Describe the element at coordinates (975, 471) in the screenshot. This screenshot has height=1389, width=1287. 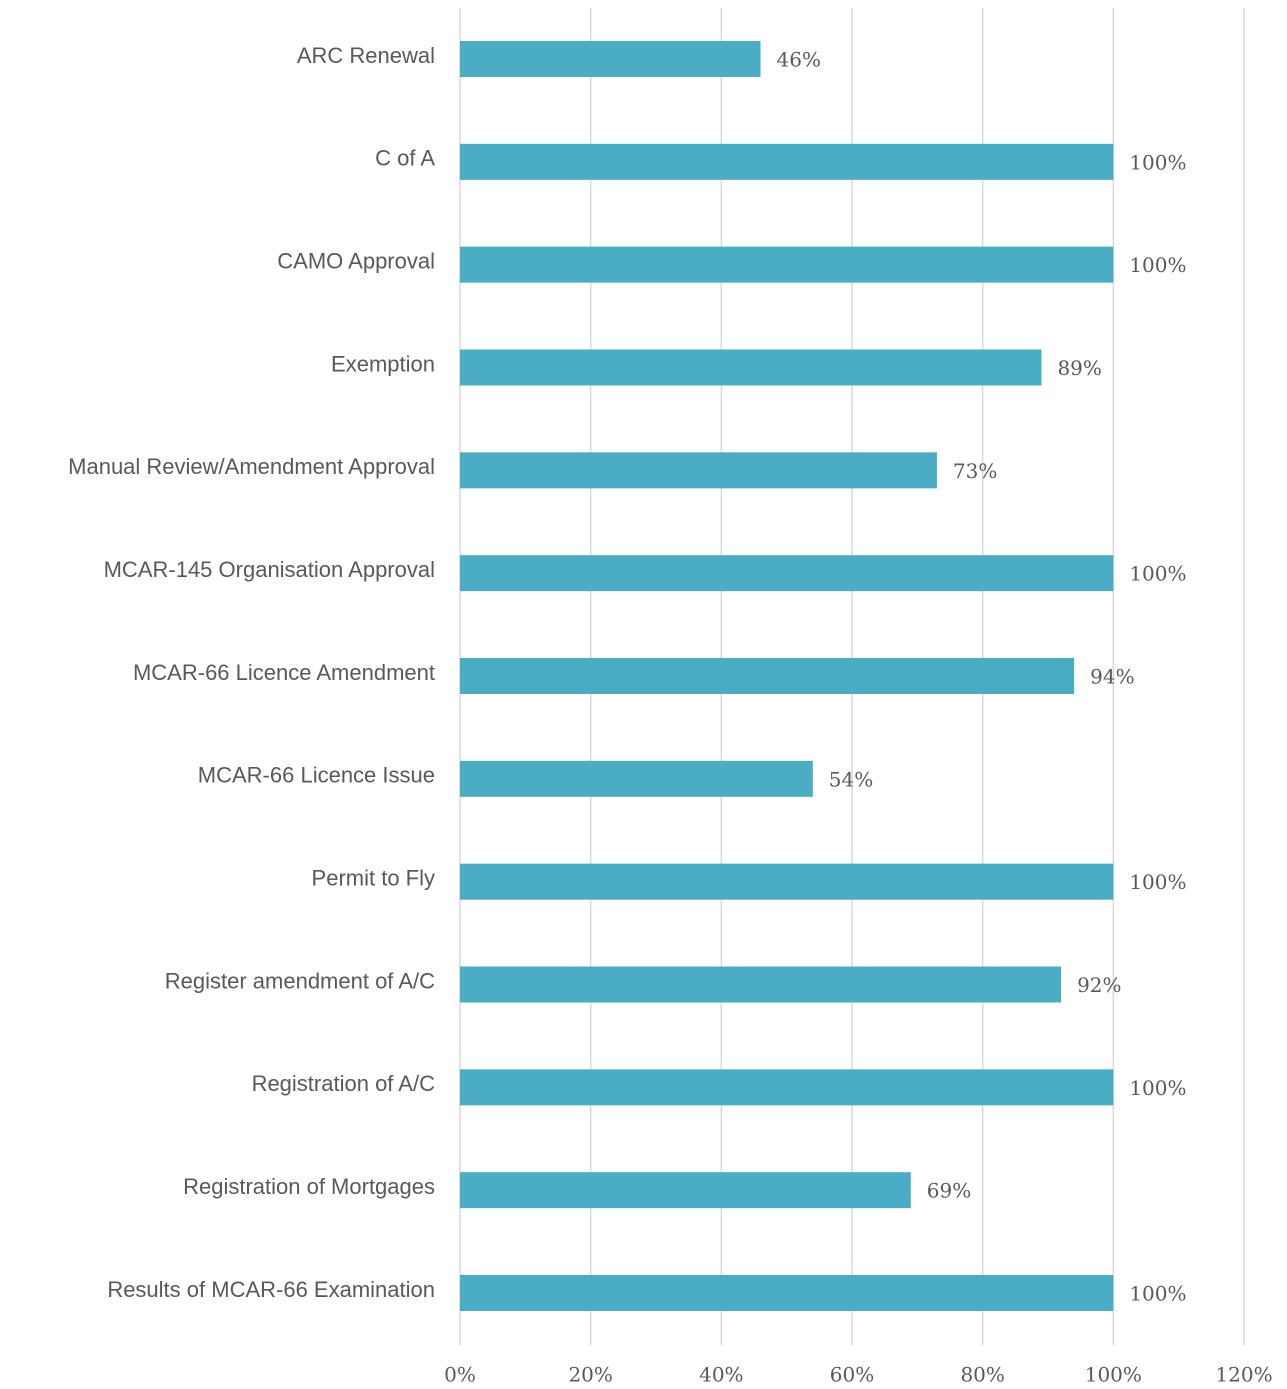
I see `value-label: 73%` at that location.